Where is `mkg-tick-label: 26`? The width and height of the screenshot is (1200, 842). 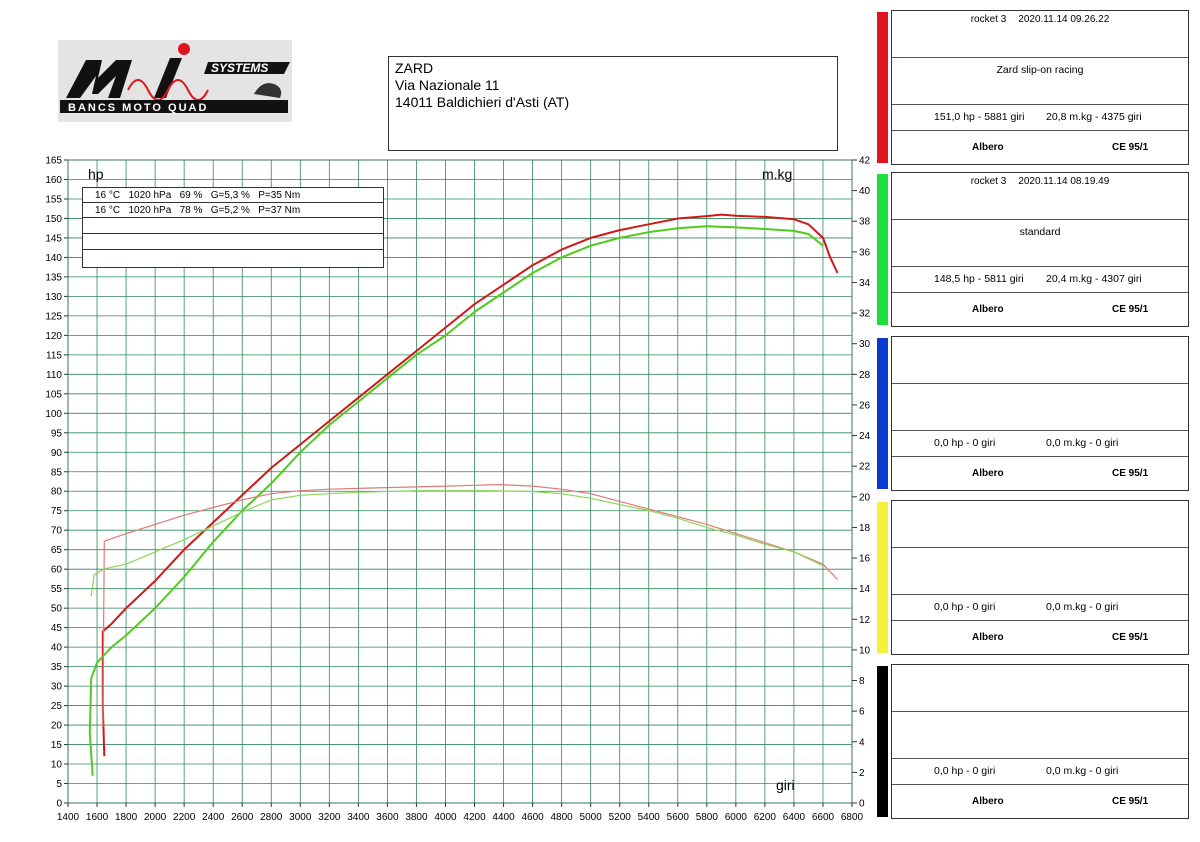 mkg-tick-label: 26 is located at coordinates (864, 405).